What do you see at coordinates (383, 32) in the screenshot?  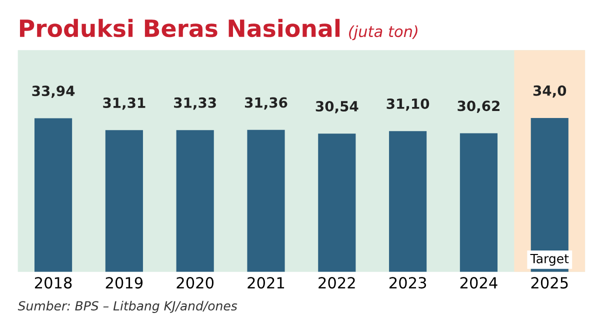 I see `chart-subtitle: (juta ton)` at bounding box center [383, 32].